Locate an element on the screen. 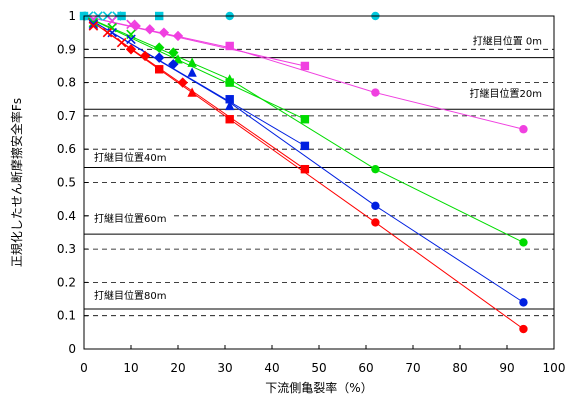 This screenshot has height=404, width=569. y-axis-title: 正規化したせん断摩擦安全率Fs is located at coordinates (16, 182).